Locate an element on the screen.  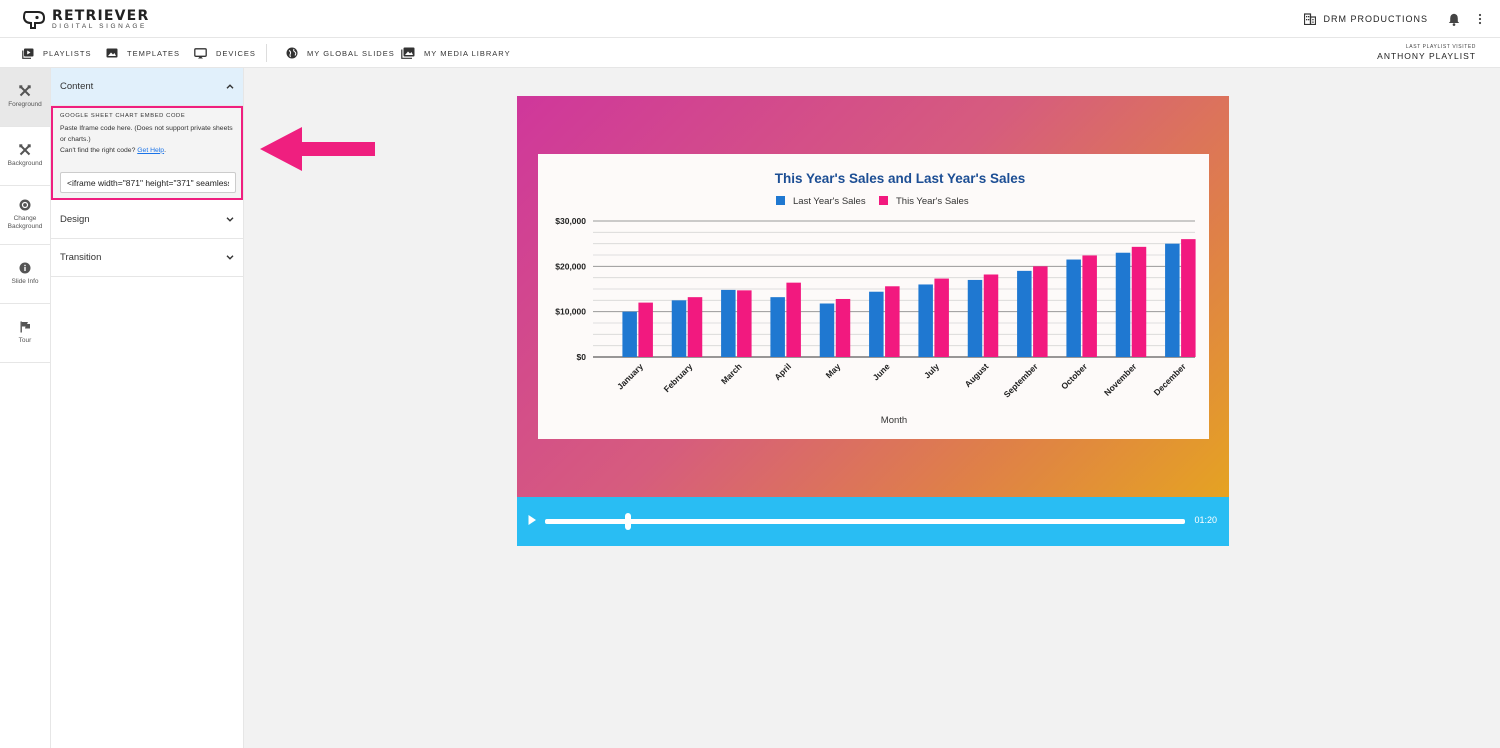
design-accordion-label: Design is located at coordinates (75, 219).